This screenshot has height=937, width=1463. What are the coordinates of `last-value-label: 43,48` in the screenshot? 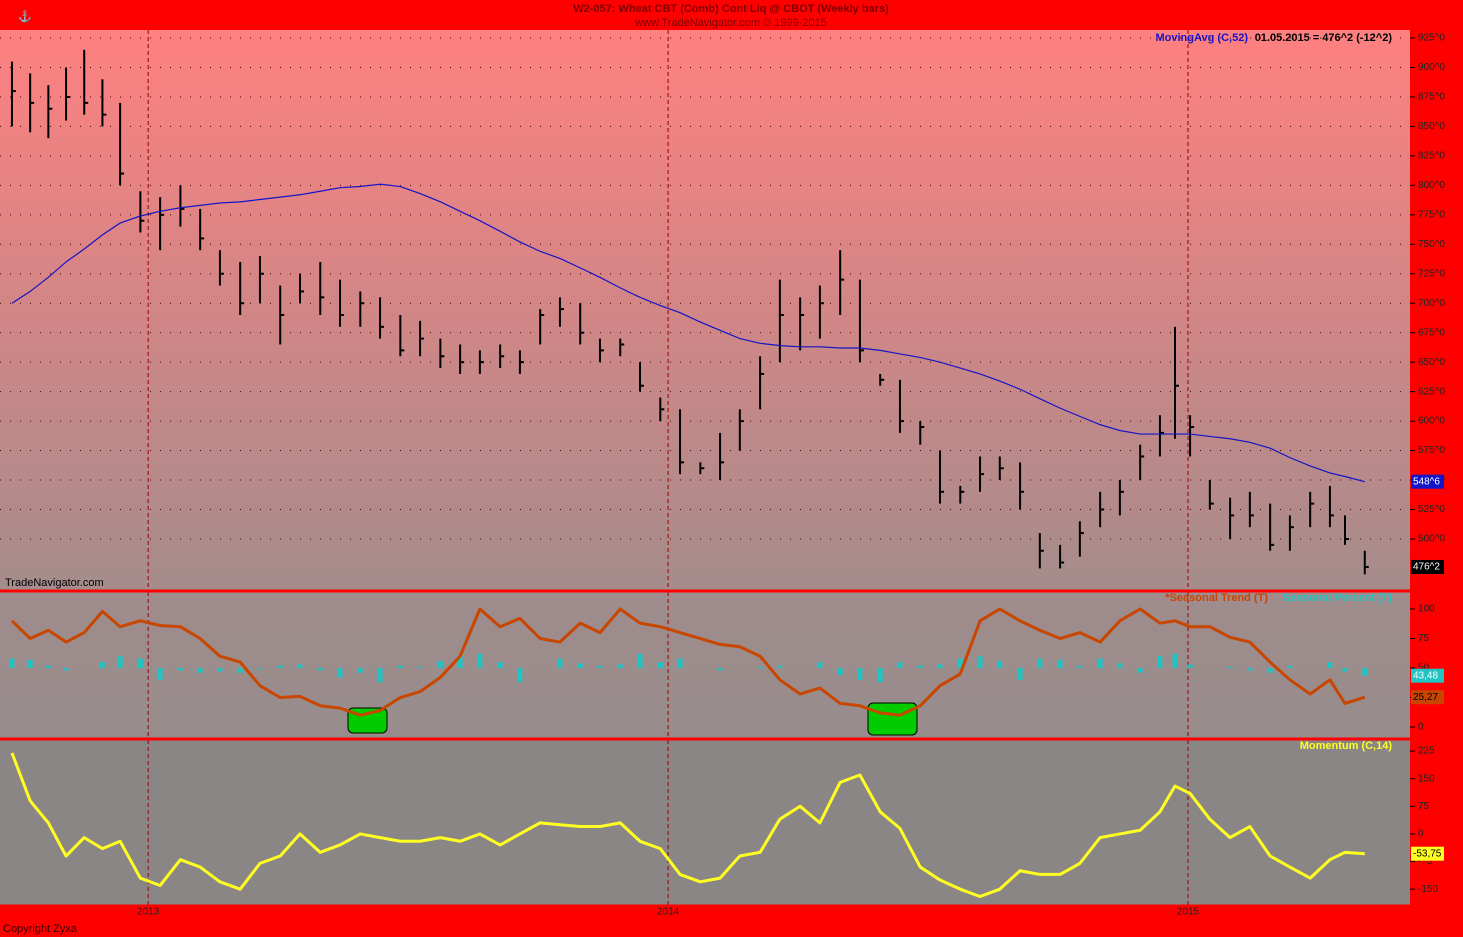 It's located at (1425, 675).